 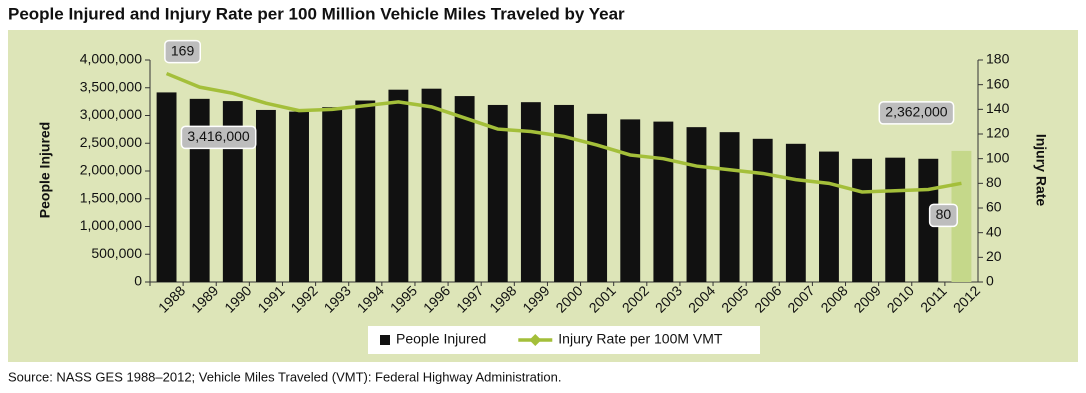 I want to click on y-axis-title: People Injured, so click(x=45, y=170).